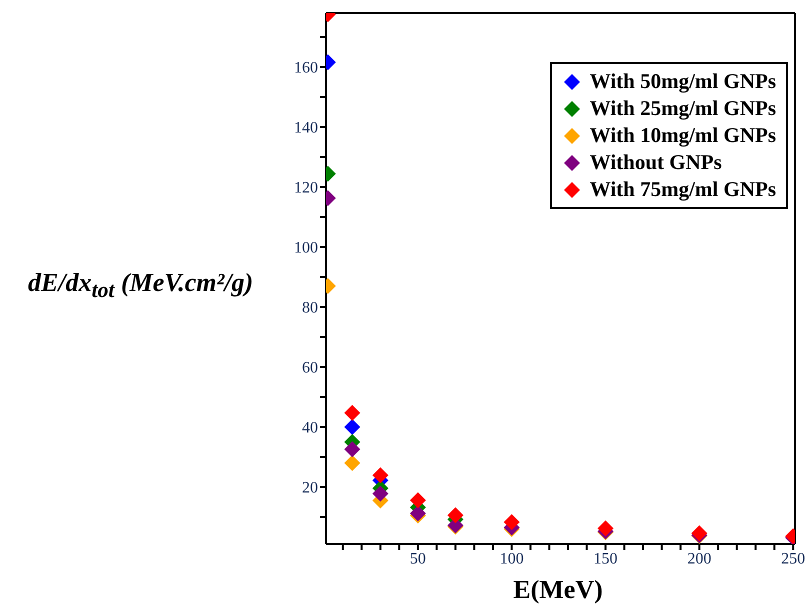  I want to click on y-tick-label: 160, so click(306, 68).